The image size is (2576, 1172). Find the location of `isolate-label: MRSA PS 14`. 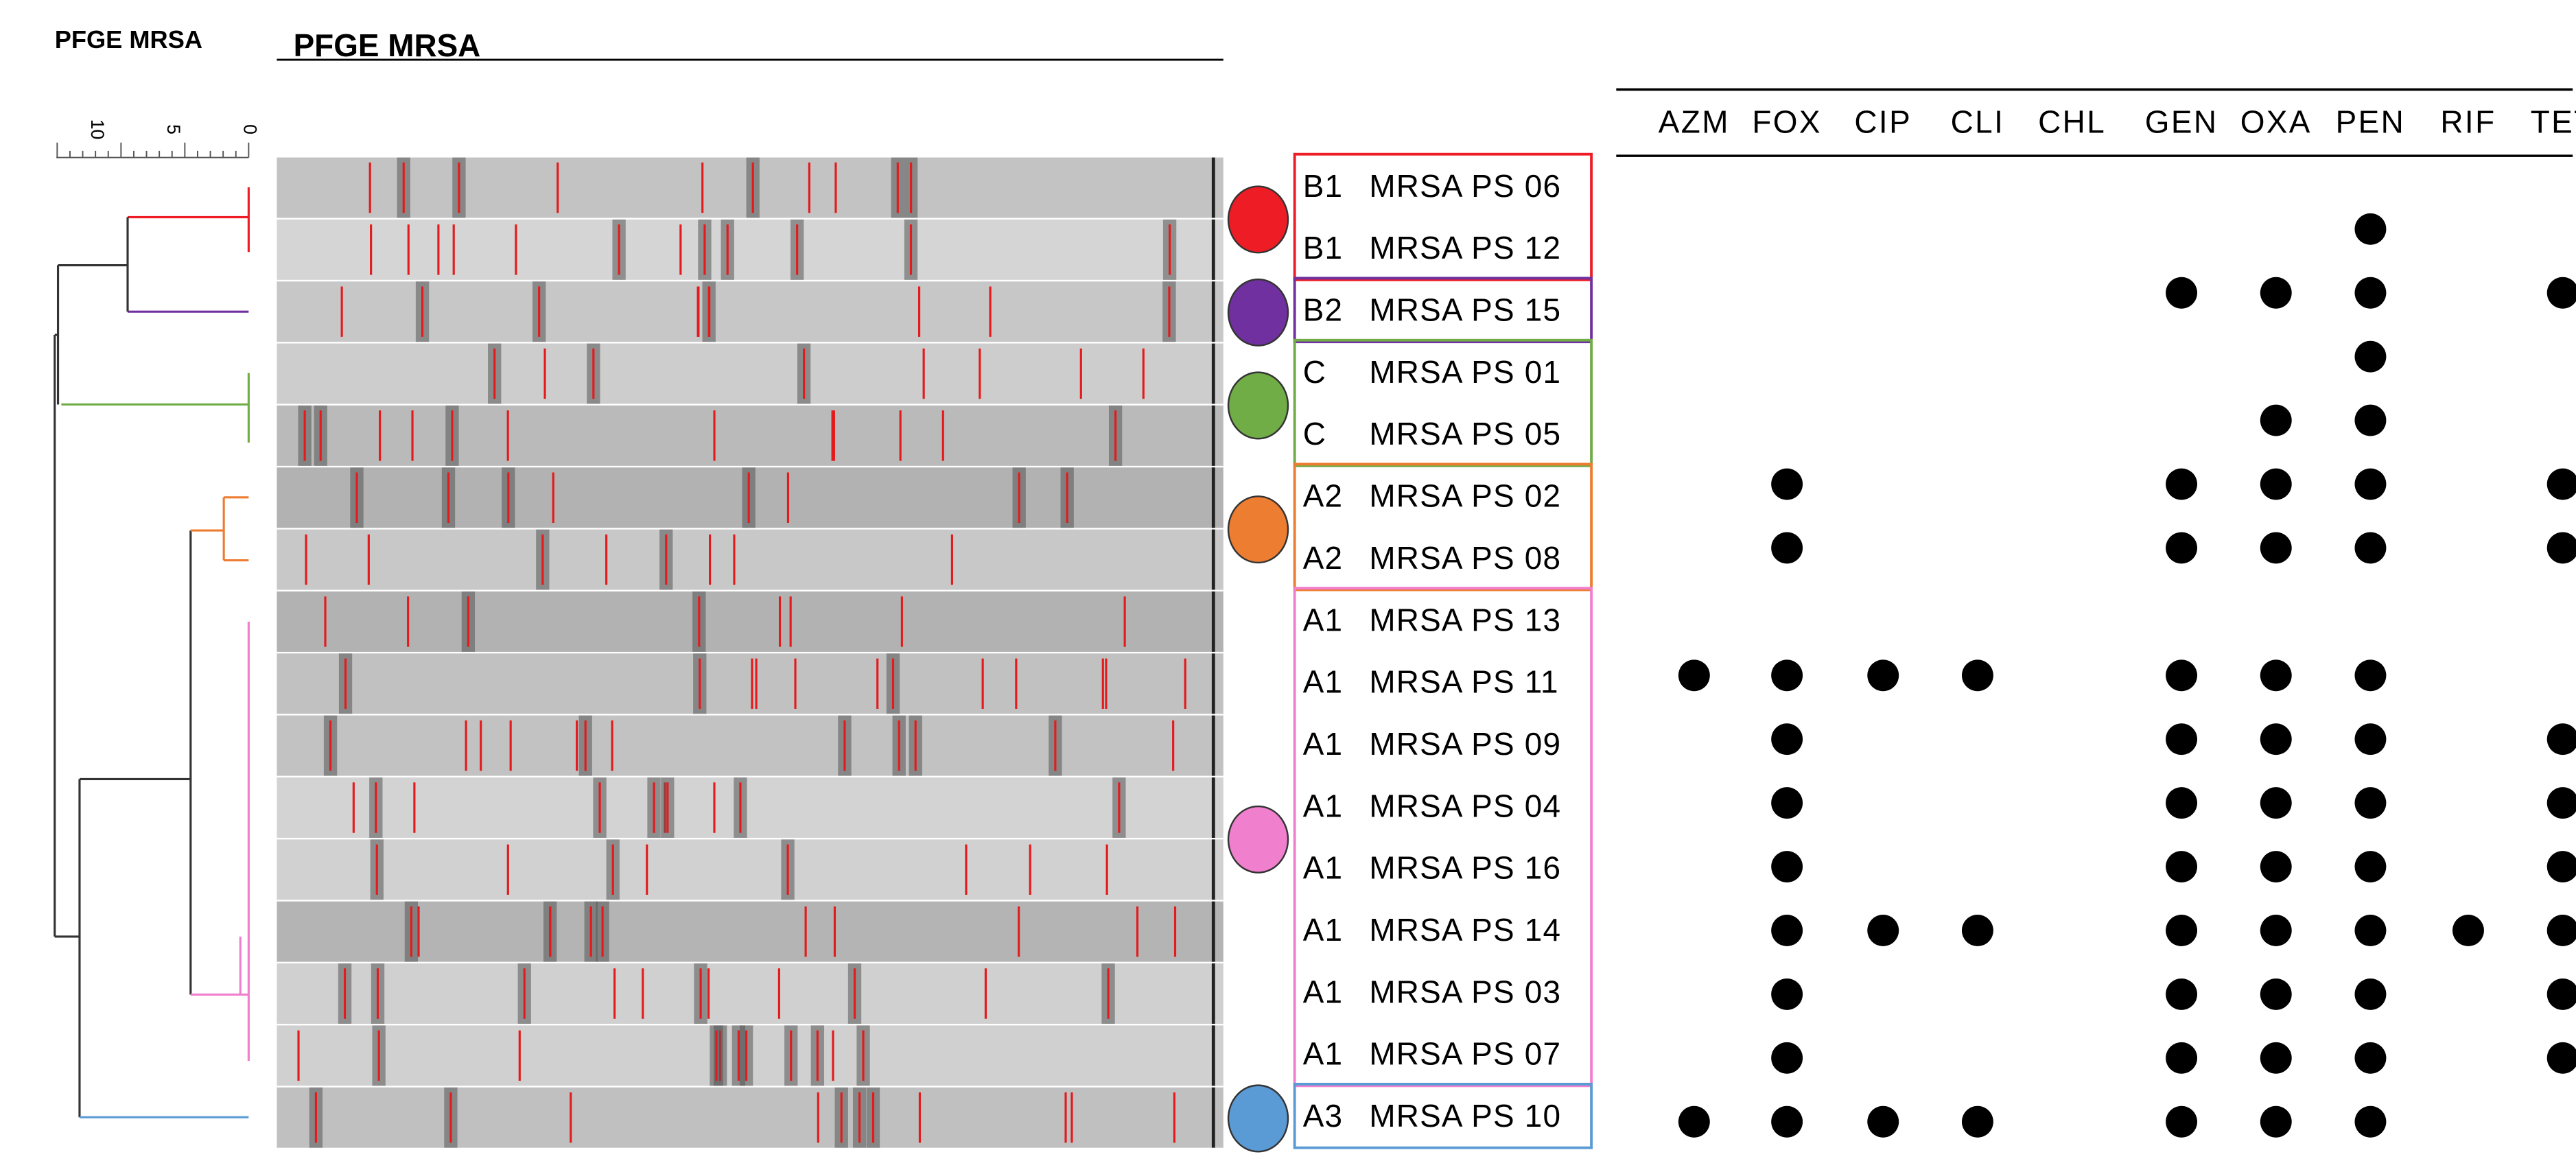

isolate-label: MRSA PS 14 is located at coordinates (1465, 930).